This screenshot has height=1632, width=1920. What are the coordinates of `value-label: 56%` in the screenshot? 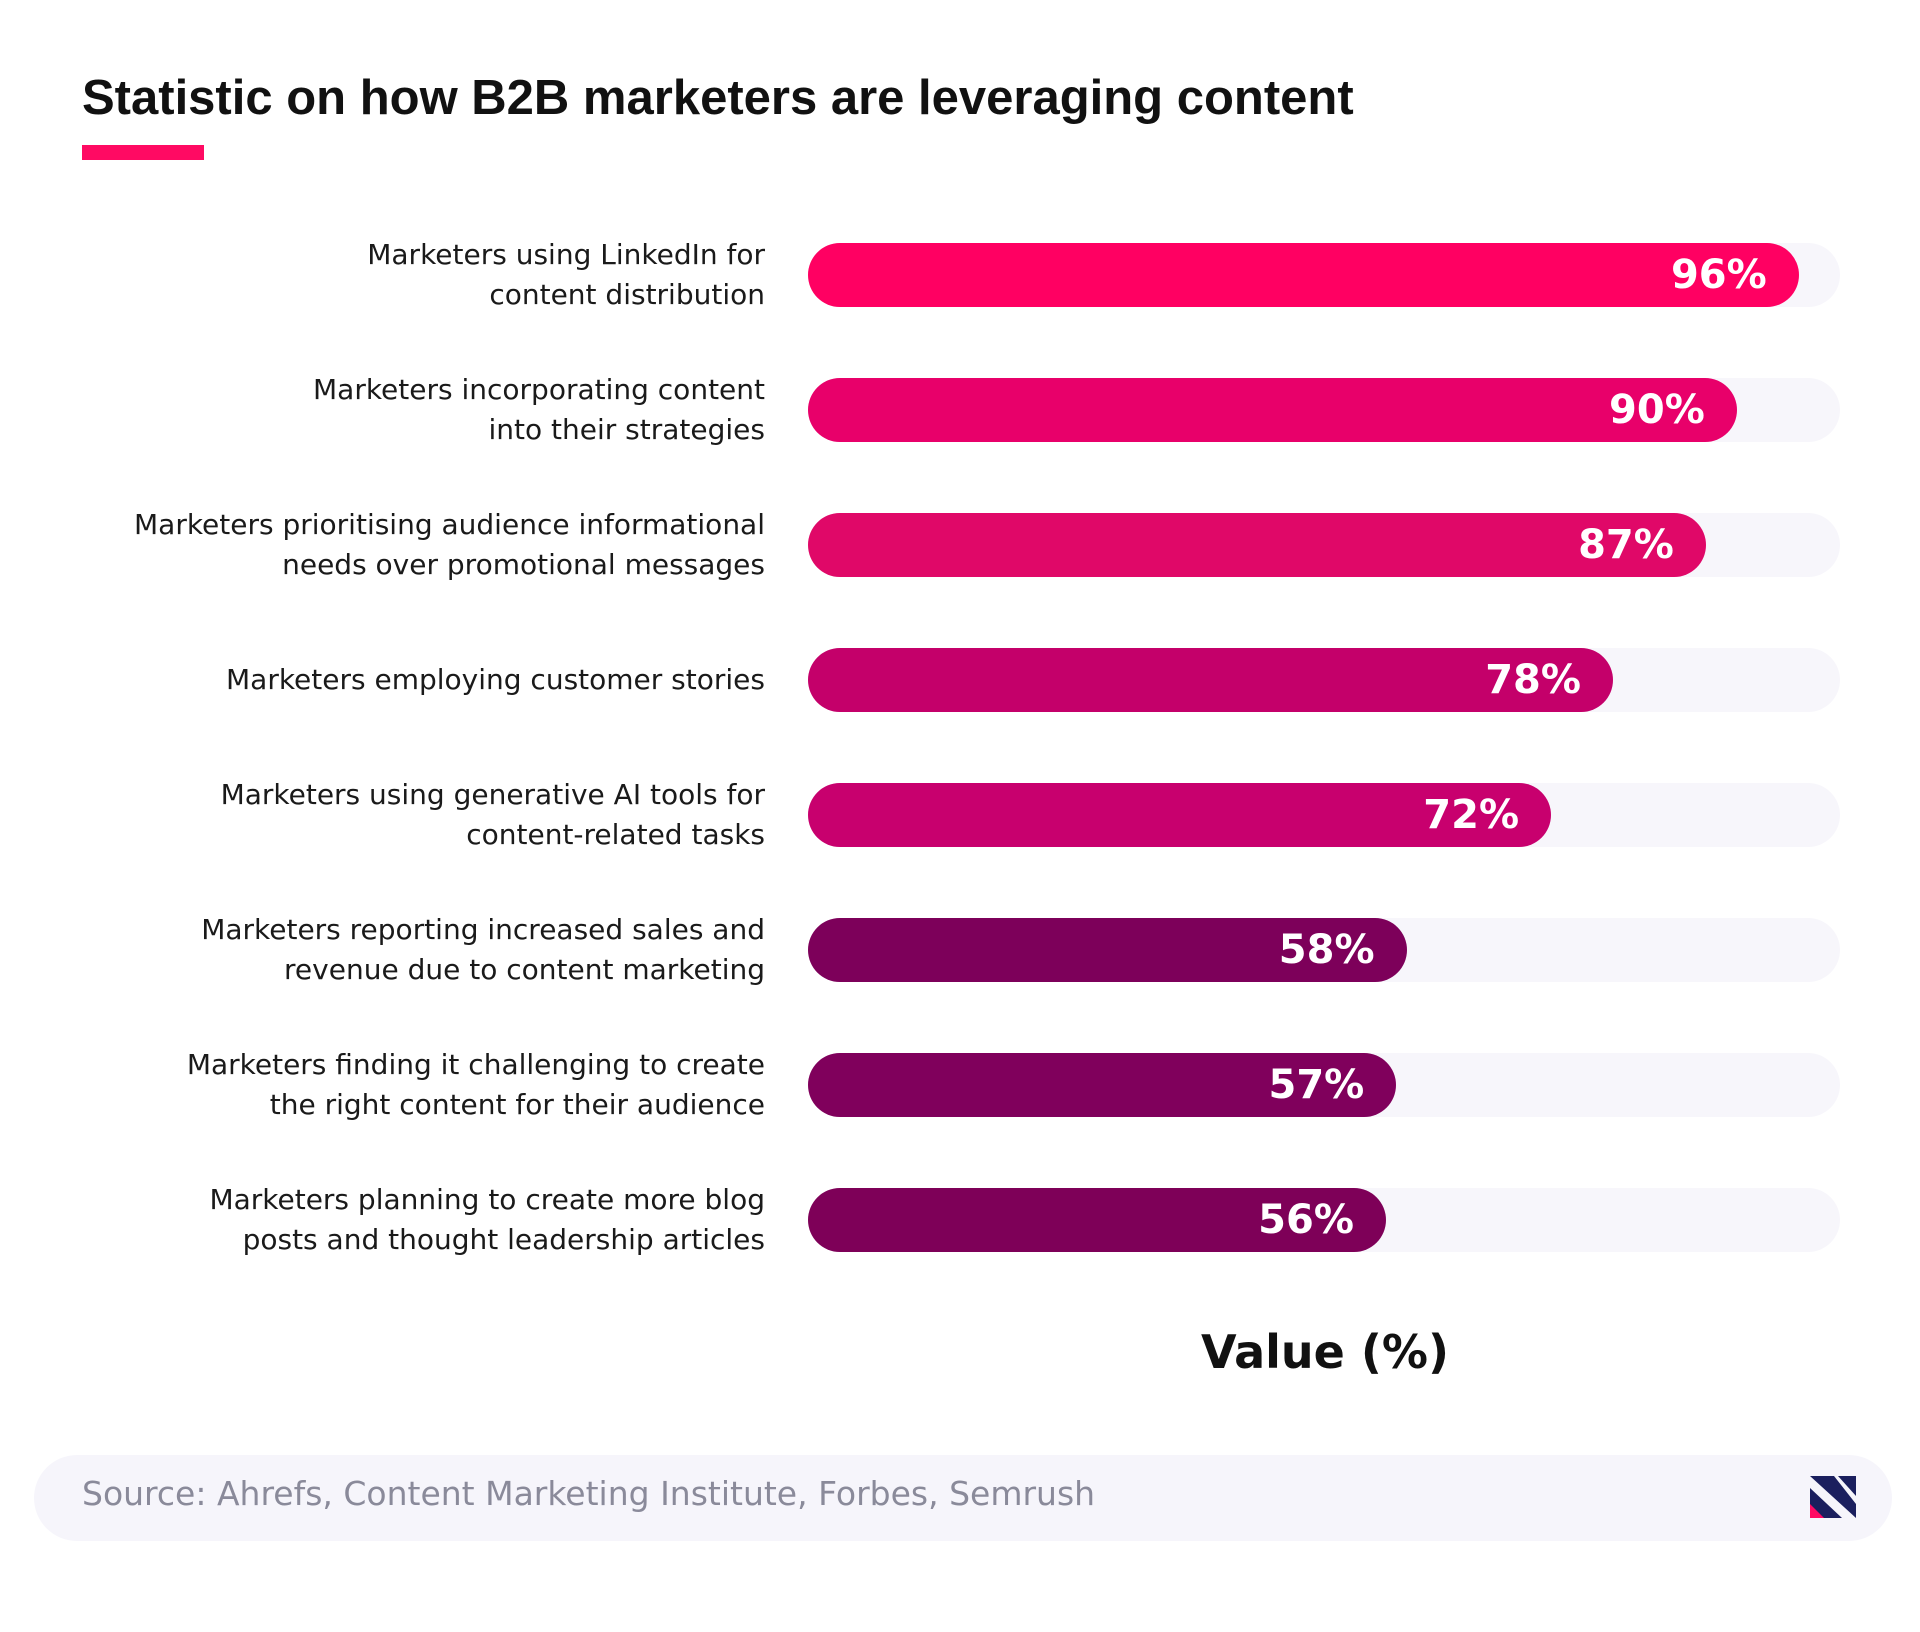 It's located at (1306, 1220).